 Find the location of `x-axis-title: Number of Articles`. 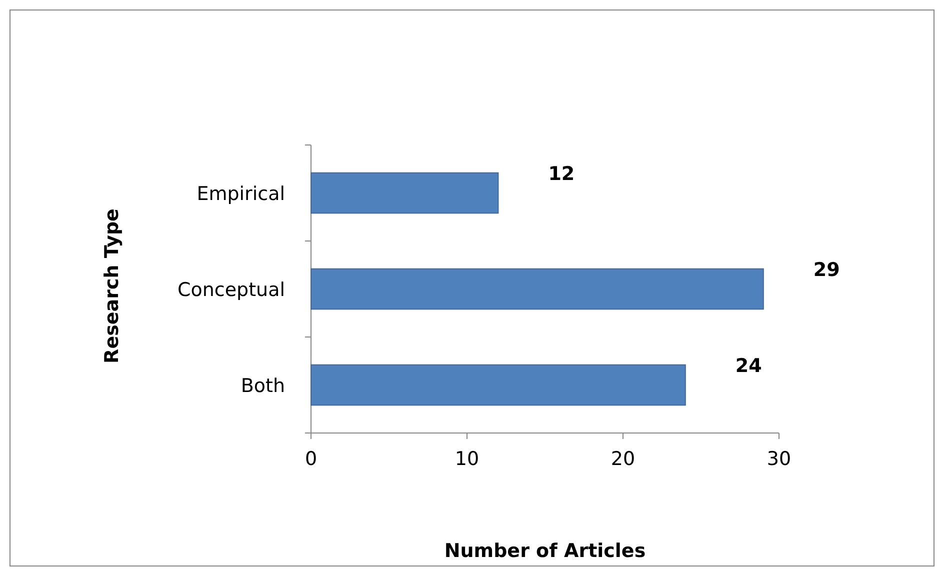

x-axis-title: Number of Articles is located at coordinates (545, 551).